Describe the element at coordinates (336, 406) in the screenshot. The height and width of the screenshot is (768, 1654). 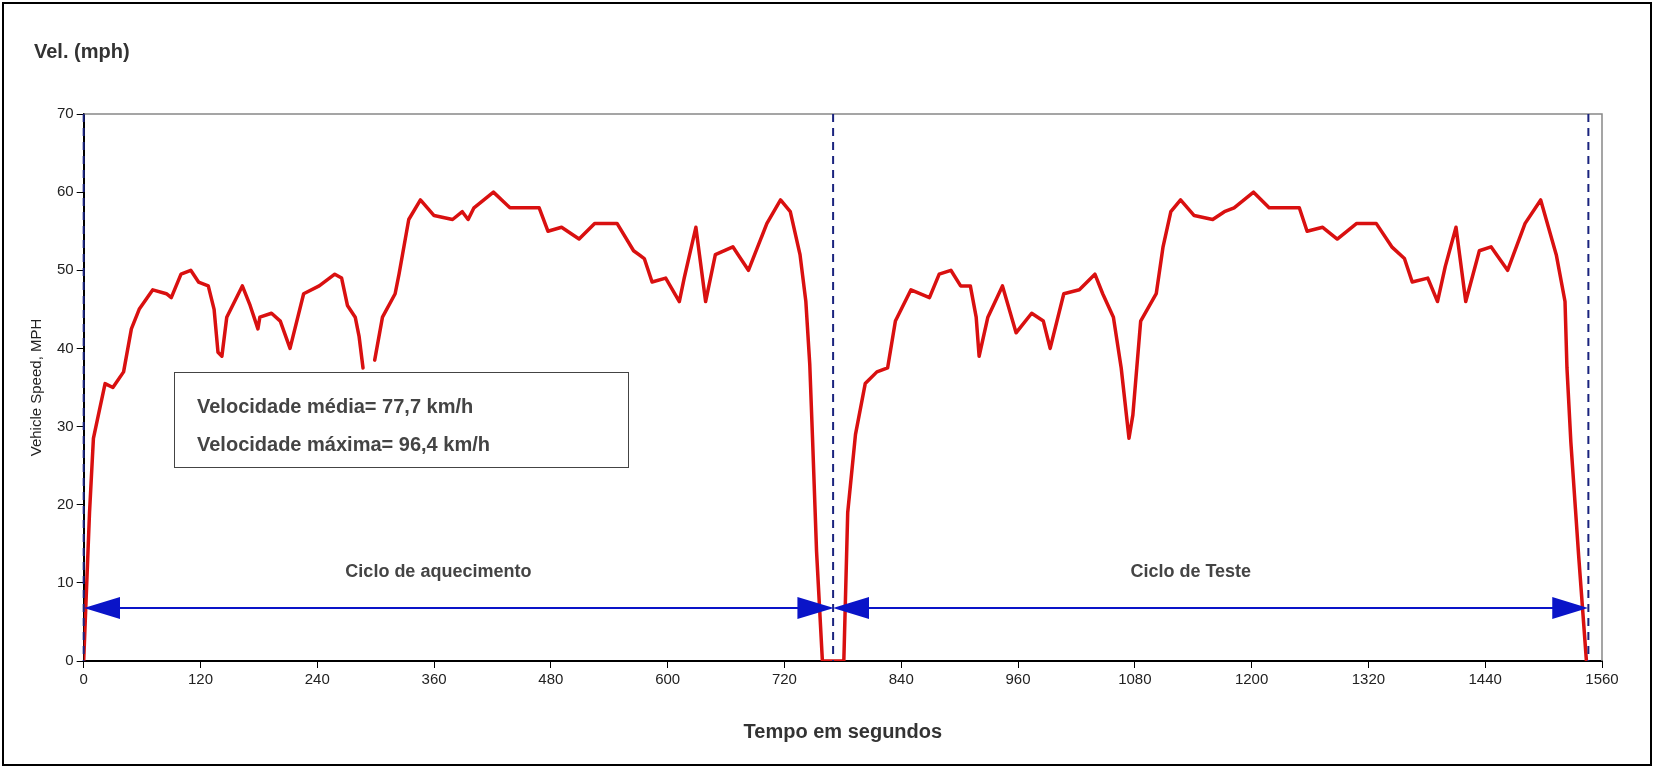
I see `annotation: Velocidade média= 77,7 km/h` at that location.